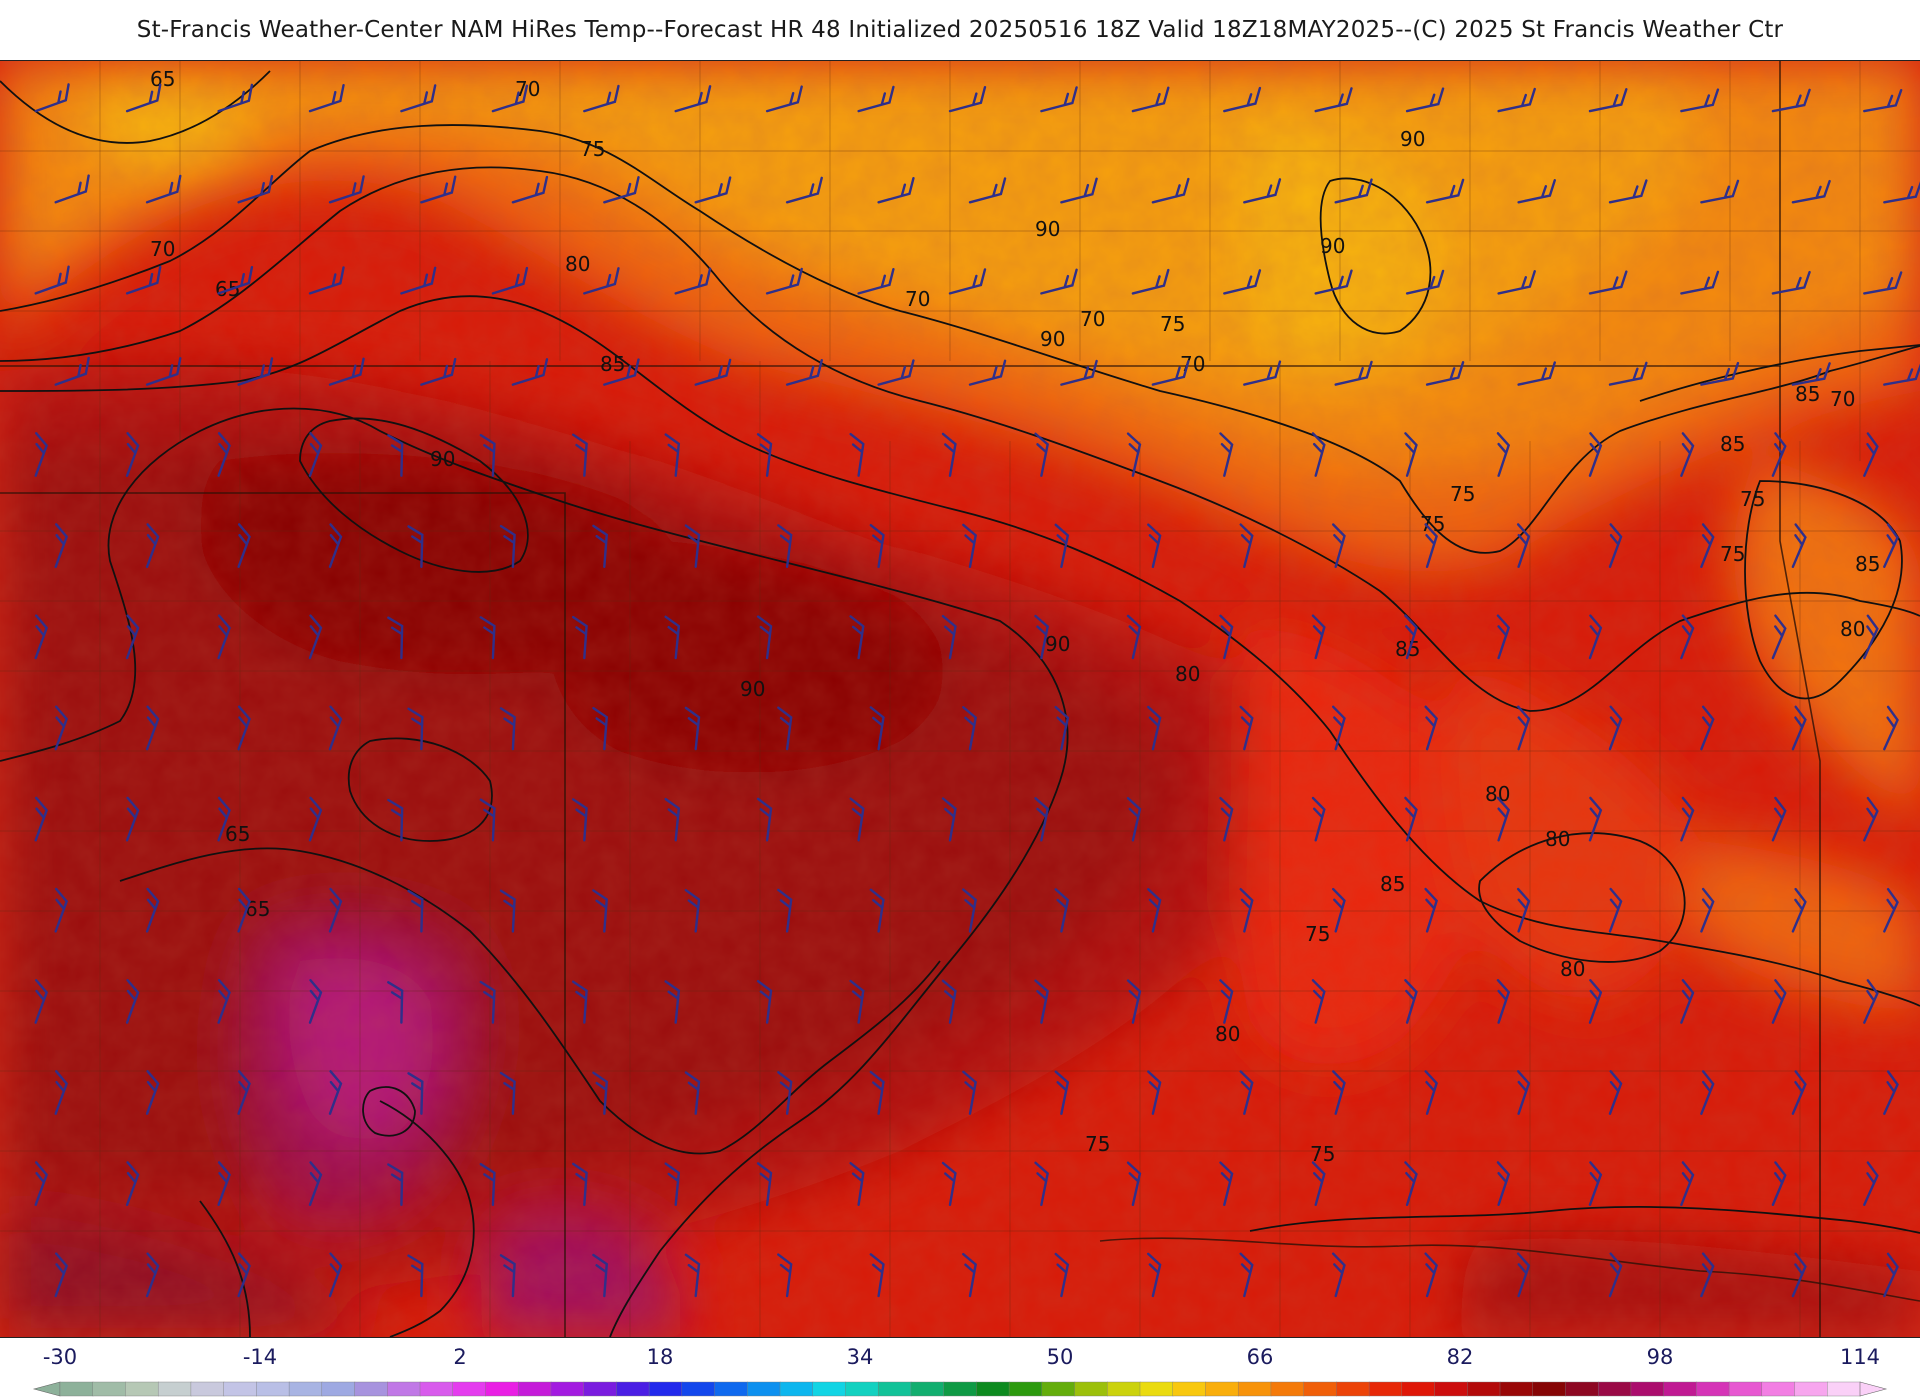 Image resolution: width=1920 pixels, height=1400 pixels. I want to click on colorbar-tick-label: -30, so click(60, 1357).